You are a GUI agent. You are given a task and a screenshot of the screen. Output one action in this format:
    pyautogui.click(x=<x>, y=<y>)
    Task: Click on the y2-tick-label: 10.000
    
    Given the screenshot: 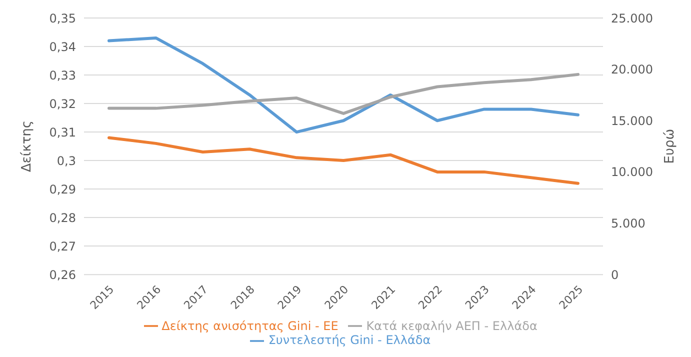 What is the action you would take?
    pyautogui.click(x=632, y=172)
    